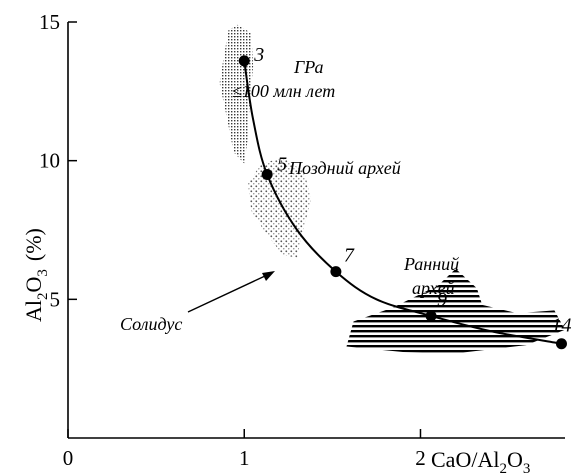 The width and height of the screenshot is (572, 475). I want to click on solidus-arrow-line, so click(226, 294).